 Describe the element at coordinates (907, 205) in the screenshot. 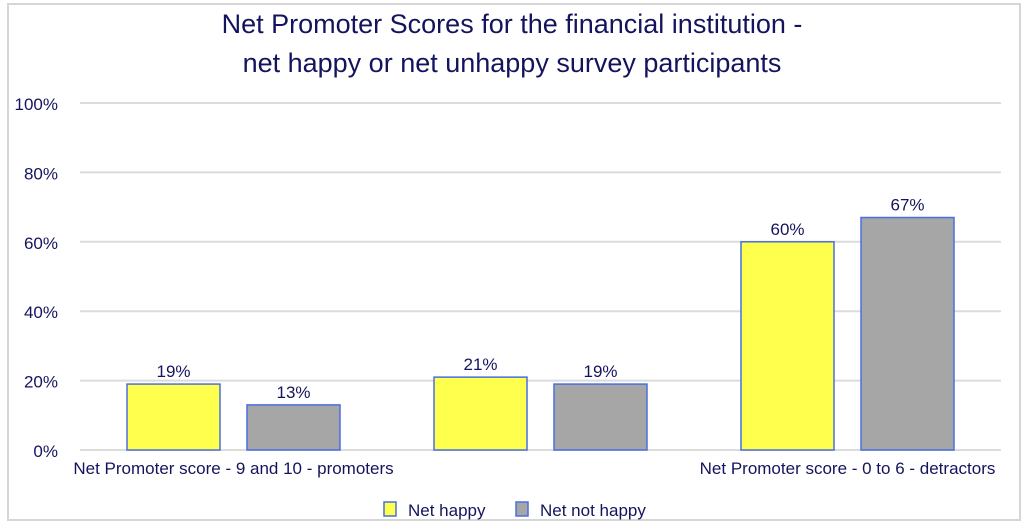

I see `data-label: 67%` at that location.